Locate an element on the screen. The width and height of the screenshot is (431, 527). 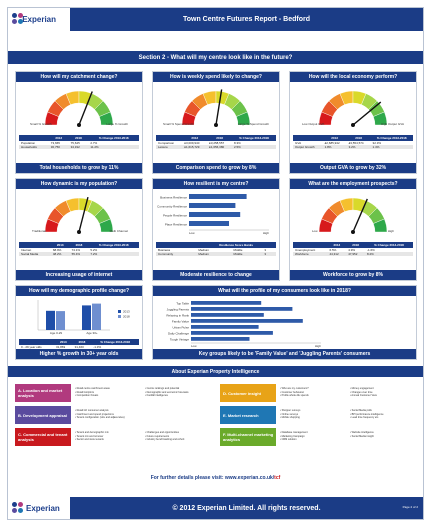
table-row: Community Medium Middle 3 is located at coordinates (216, 254).